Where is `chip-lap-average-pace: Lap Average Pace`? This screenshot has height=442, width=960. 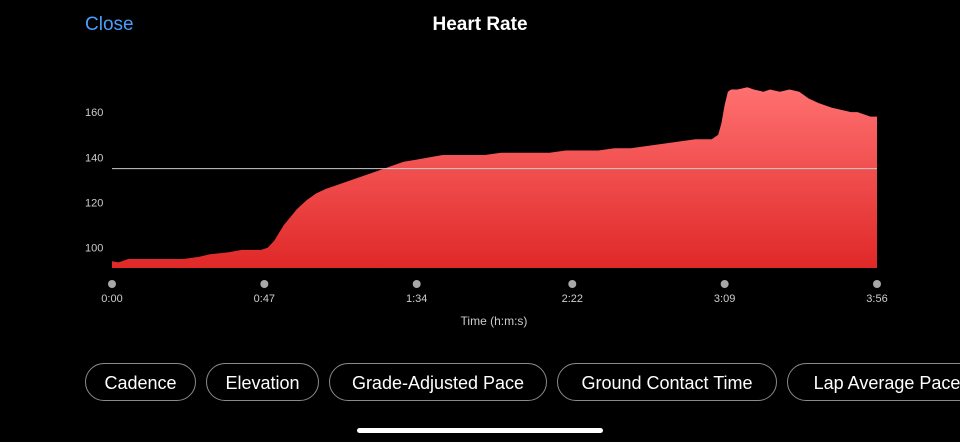 chip-lap-average-pace: Lap Average Pace is located at coordinates (873, 382).